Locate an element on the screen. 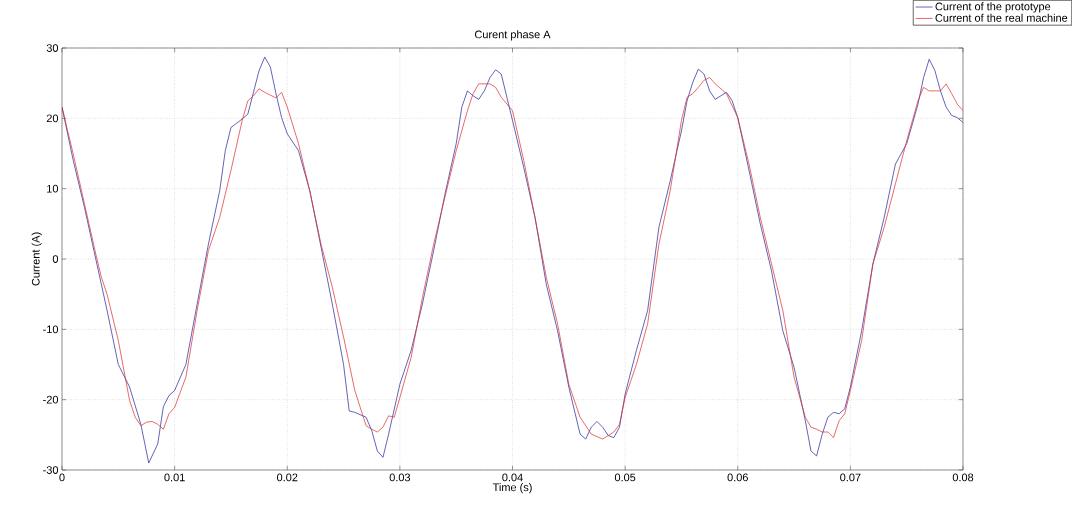  legend-label: Current of the real machine is located at coordinates (1001, 17).